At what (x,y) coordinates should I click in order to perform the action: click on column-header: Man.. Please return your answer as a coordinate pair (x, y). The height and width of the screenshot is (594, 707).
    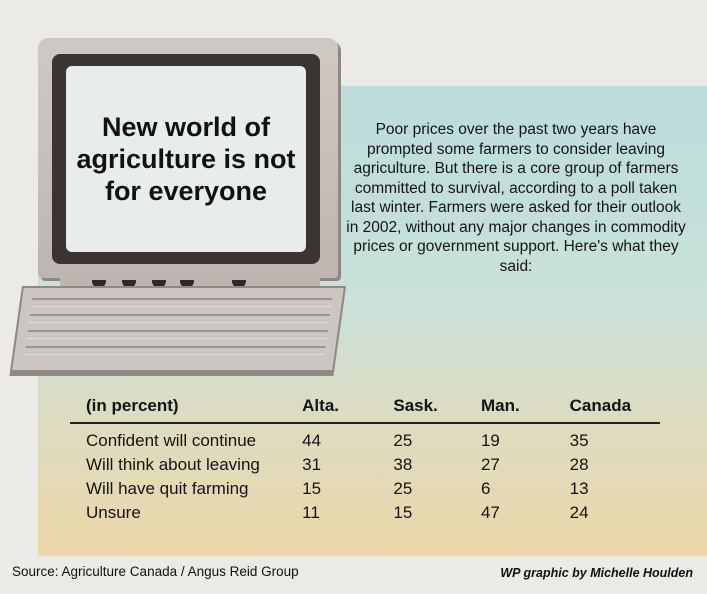
    Looking at the image, I should click on (511, 410).